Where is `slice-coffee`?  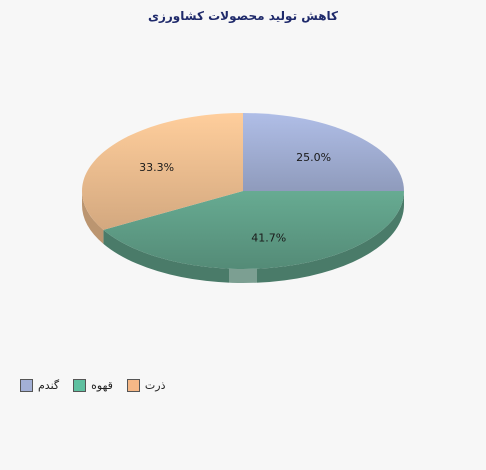 slice-coffee is located at coordinates (254, 230).